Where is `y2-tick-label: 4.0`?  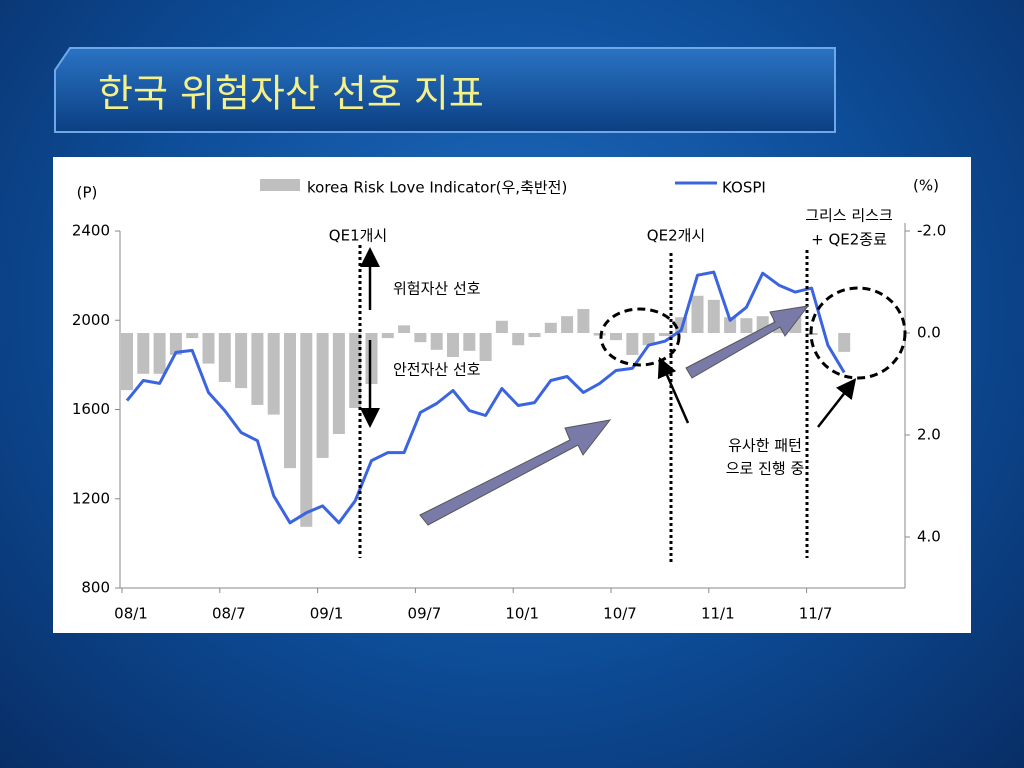
y2-tick-label: 4.0 is located at coordinates (929, 537).